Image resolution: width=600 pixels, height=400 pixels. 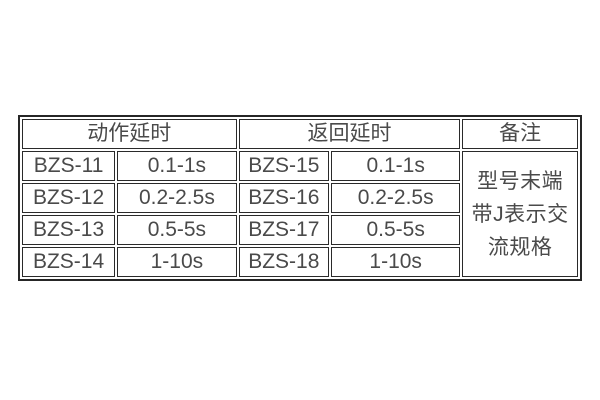 What do you see at coordinates (520, 214) in the screenshot?
I see `remark-cell: 型号末端带J表示交流规格` at bounding box center [520, 214].